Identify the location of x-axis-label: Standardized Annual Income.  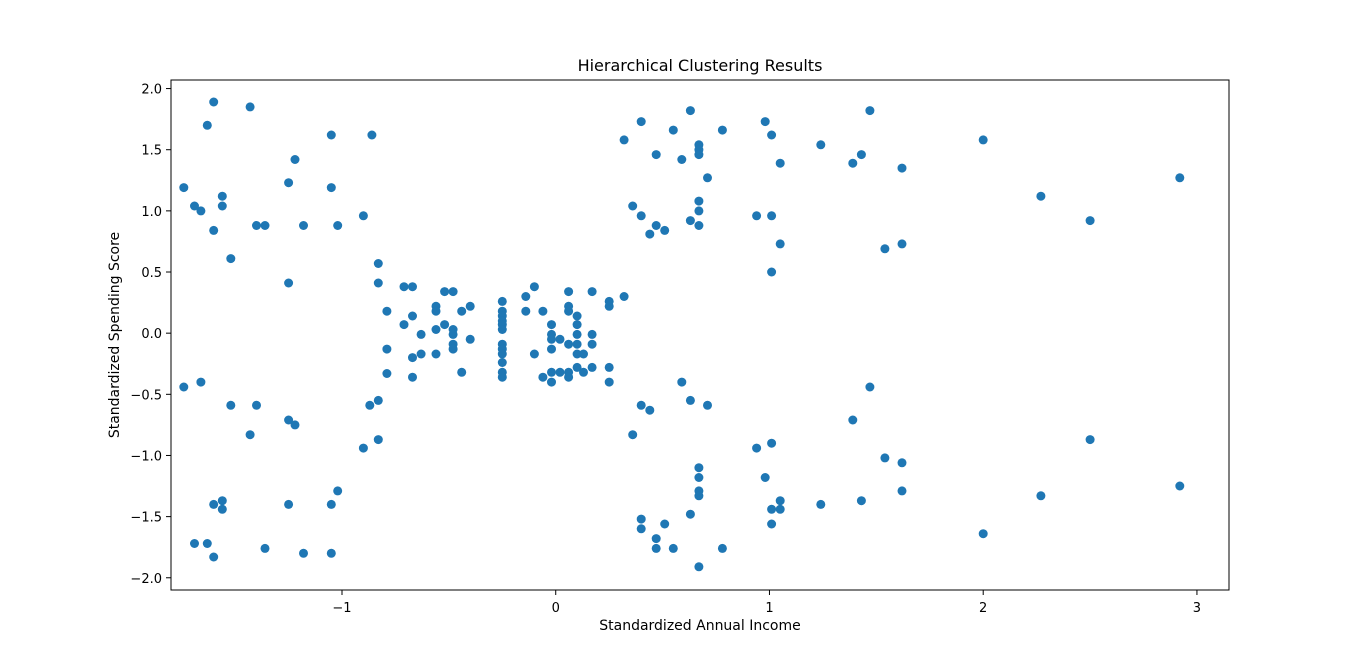
(700, 626).